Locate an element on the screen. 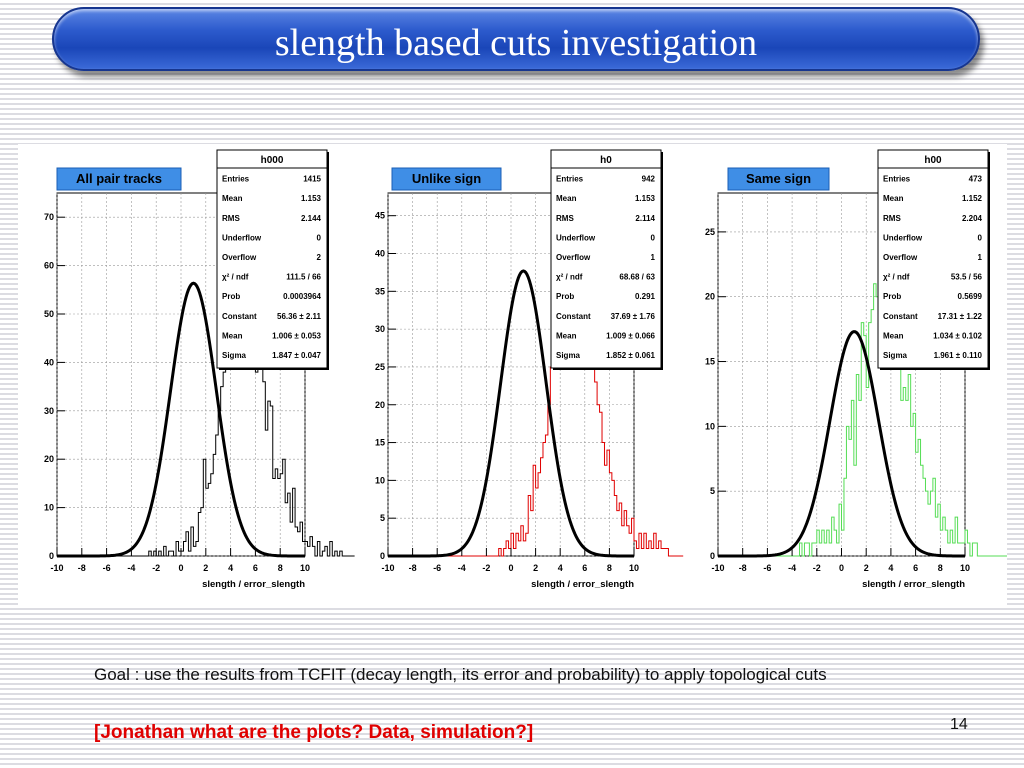 The image size is (1024, 768). stats-row-label: Constant is located at coordinates (573, 316).